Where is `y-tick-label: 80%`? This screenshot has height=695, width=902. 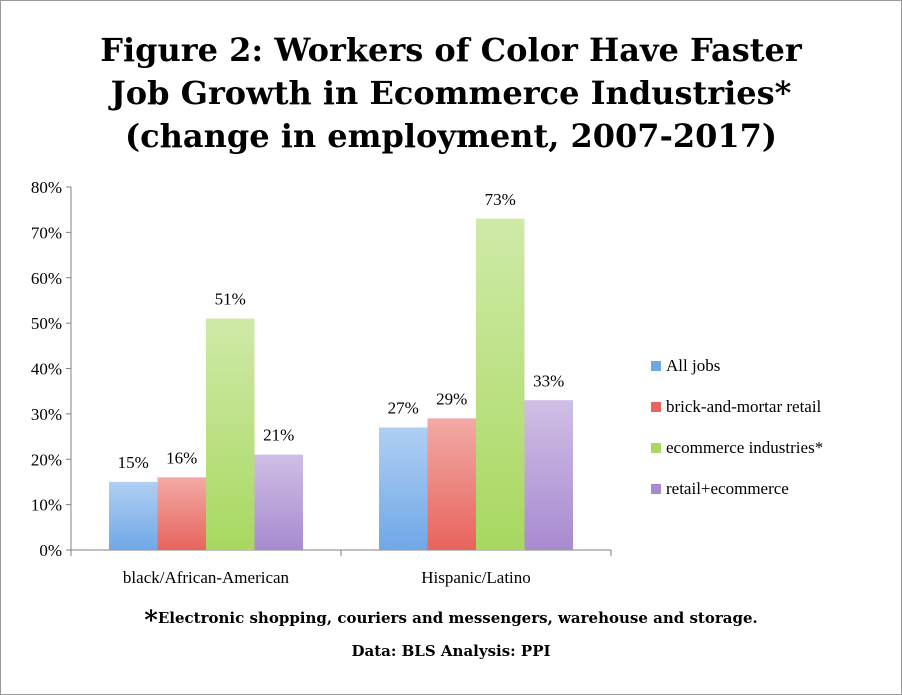
y-tick-label: 80% is located at coordinates (46, 187).